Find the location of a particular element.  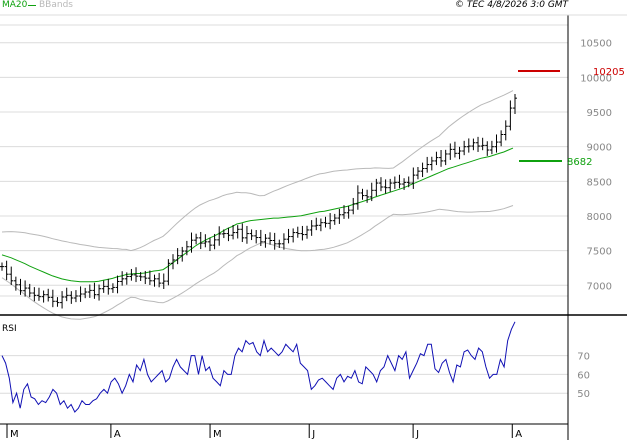

price-ytick-label: 10000 is located at coordinates (596, 78).